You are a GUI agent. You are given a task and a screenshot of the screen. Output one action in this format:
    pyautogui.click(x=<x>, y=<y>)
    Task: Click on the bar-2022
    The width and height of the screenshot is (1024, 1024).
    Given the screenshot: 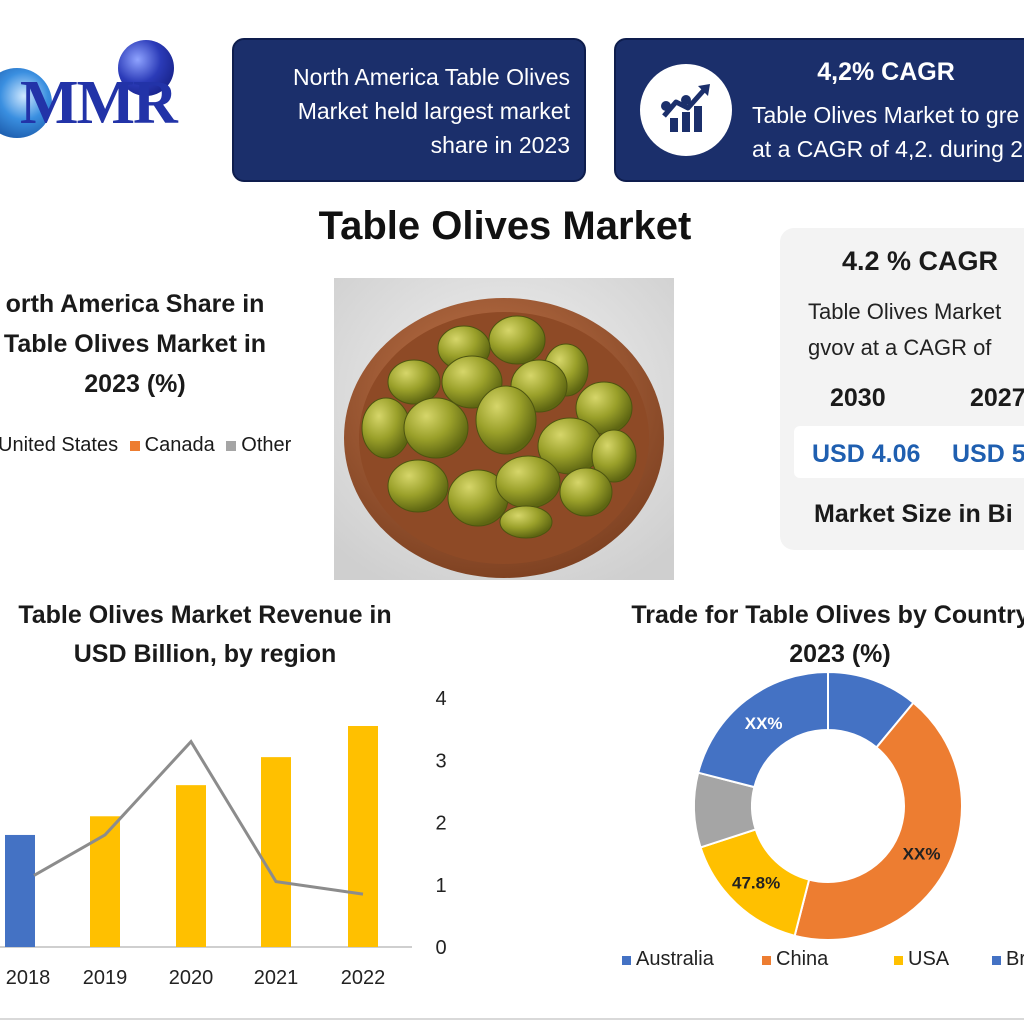 What is the action you would take?
    pyautogui.click(x=363, y=836)
    